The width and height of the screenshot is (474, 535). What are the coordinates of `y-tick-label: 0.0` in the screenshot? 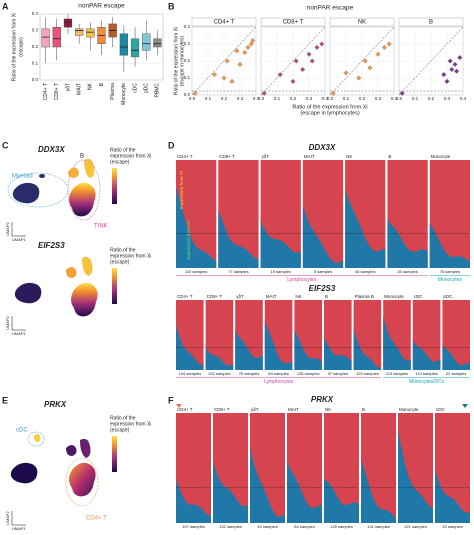 It's located at (187, 94).